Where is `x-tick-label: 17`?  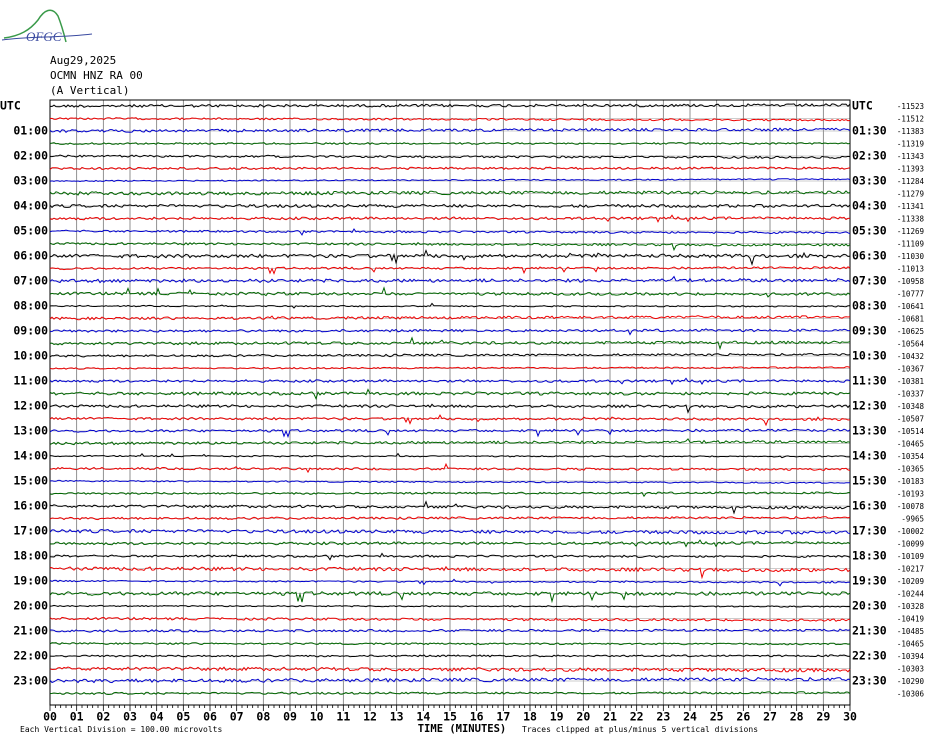 x-tick-label: 17 is located at coordinates (503, 717).